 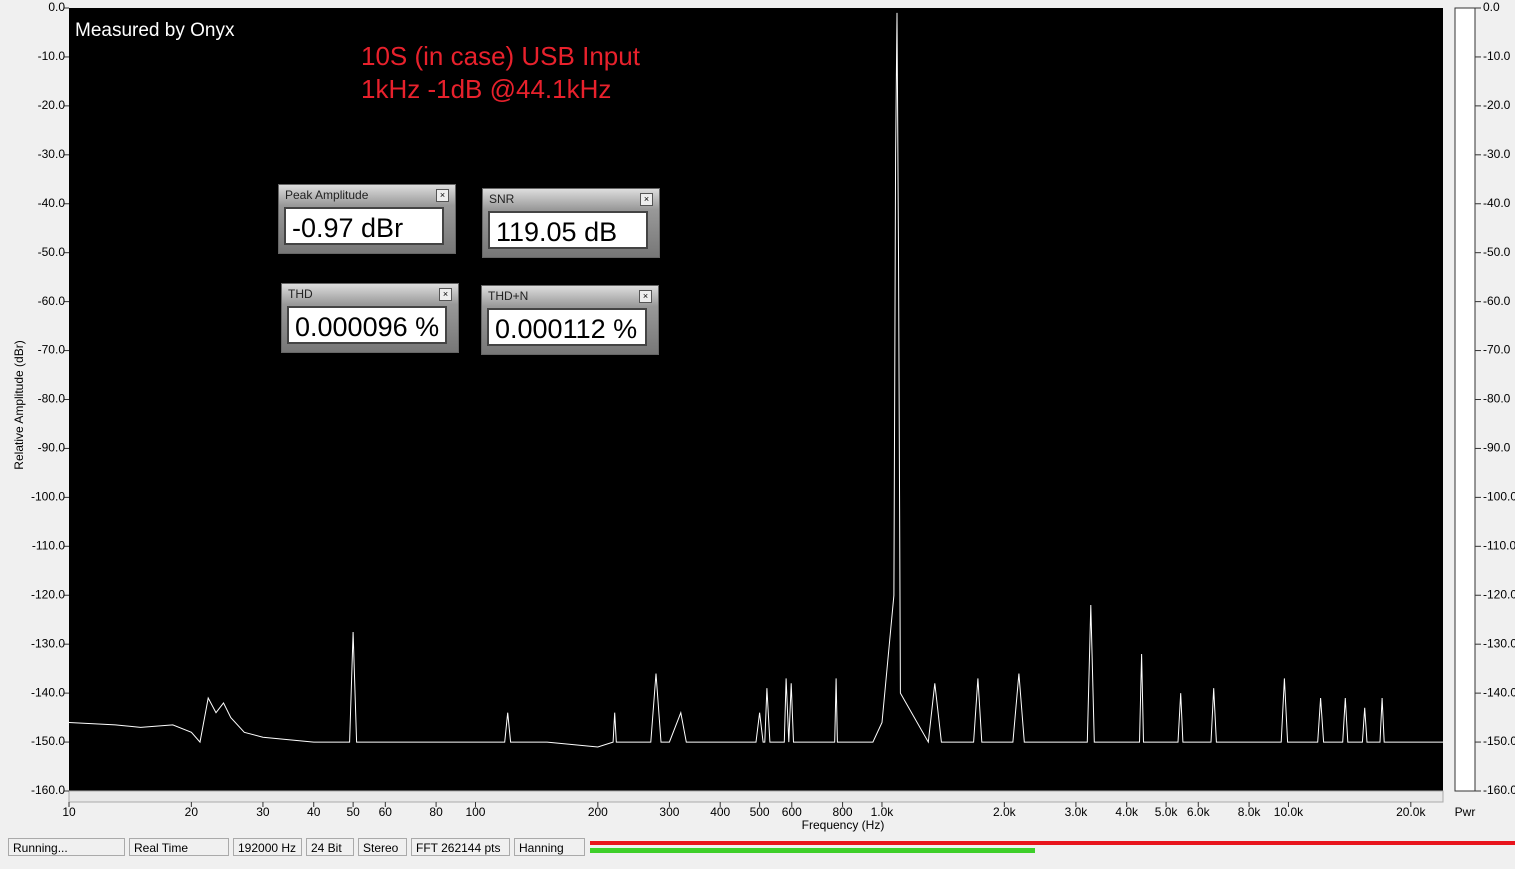 What do you see at coordinates (364, 226) in the screenshot?
I see `meter-value: -0.97 dBr` at bounding box center [364, 226].